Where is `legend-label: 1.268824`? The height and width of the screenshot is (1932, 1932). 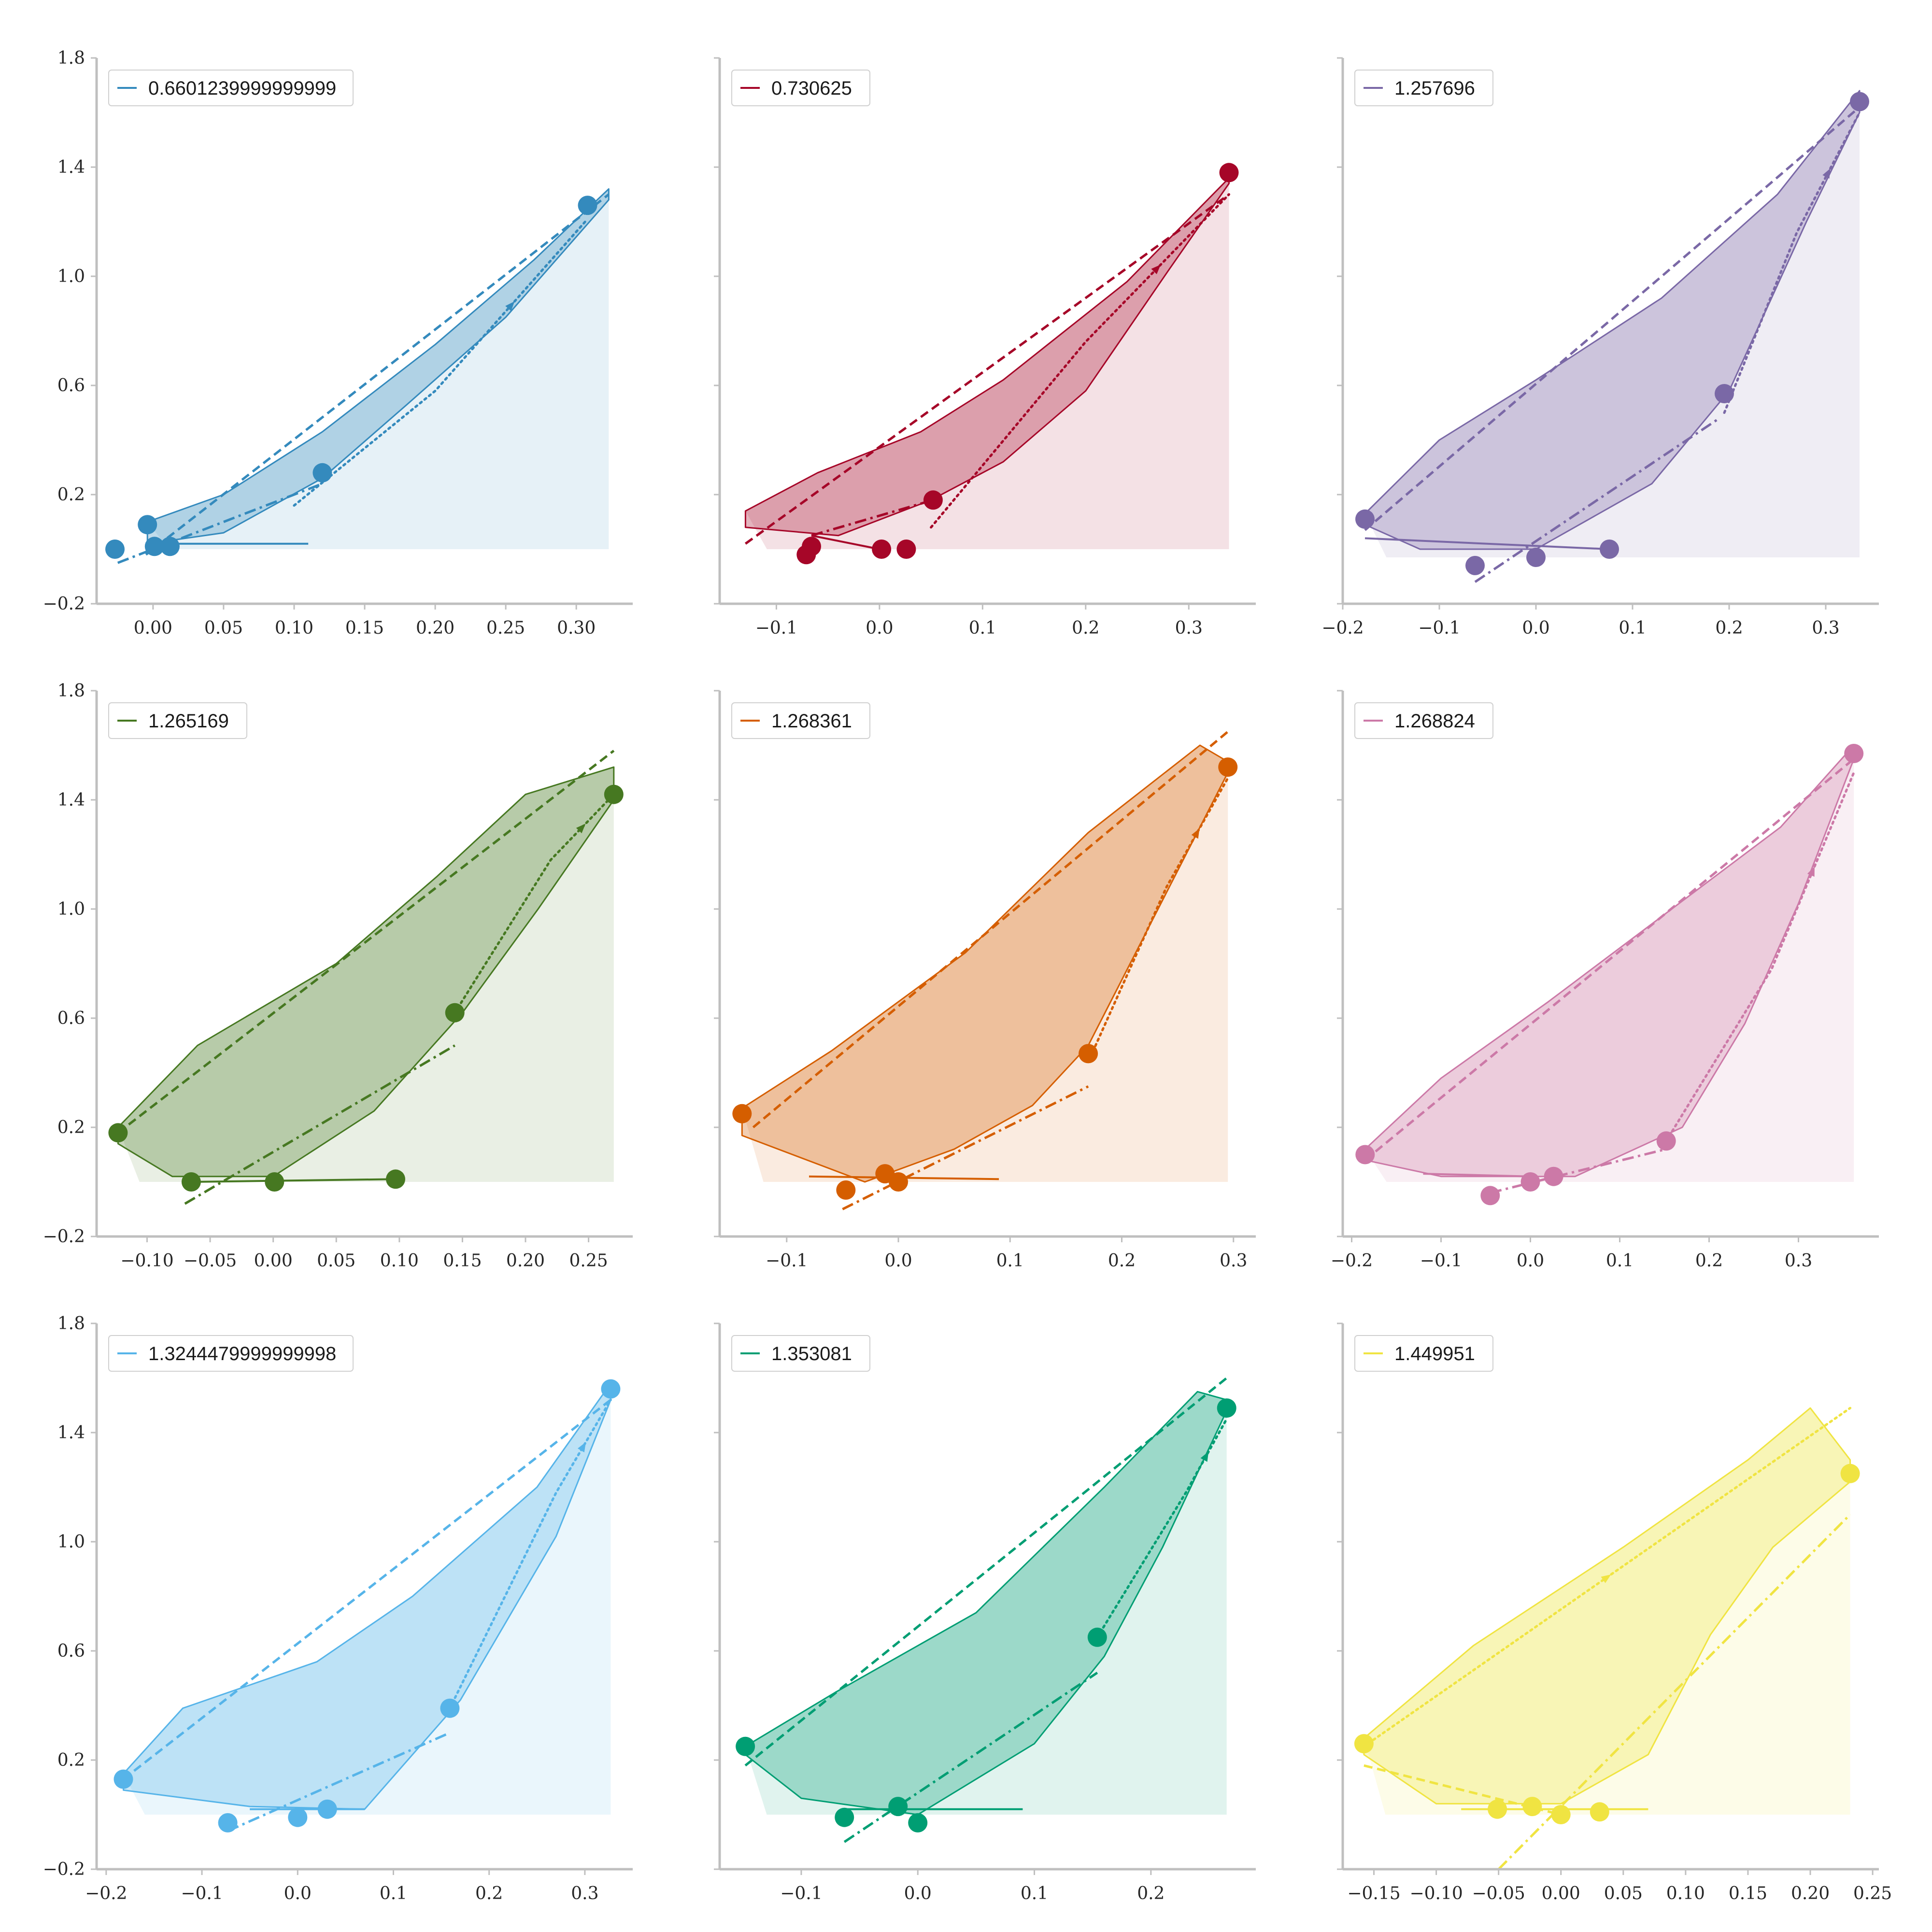
legend-label: 1.268824 is located at coordinates (1434, 721).